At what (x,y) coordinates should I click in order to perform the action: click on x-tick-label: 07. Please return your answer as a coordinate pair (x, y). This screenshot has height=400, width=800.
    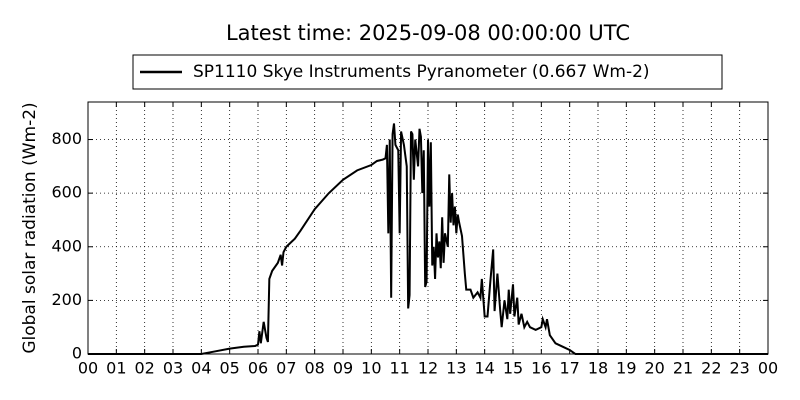
    Looking at the image, I should click on (286, 368).